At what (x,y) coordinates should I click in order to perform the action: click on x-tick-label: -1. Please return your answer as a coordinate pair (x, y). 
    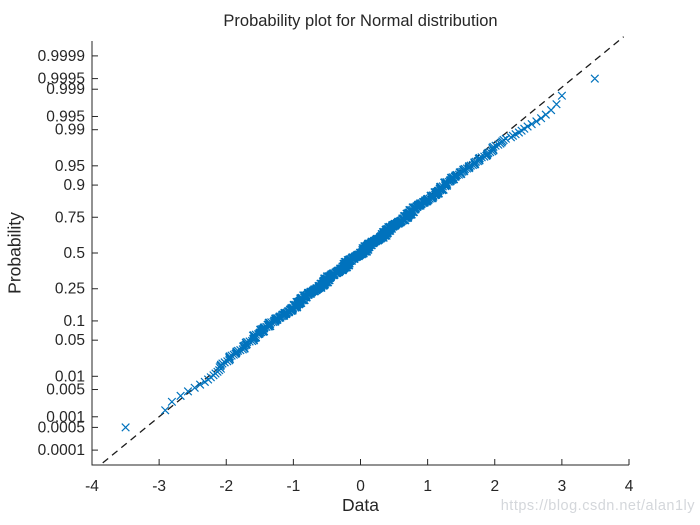
    Looking at the image, I should click on (293, 486).